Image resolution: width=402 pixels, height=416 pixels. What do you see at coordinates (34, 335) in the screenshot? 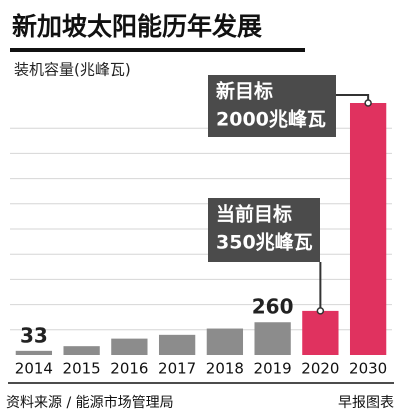
I see `value-label: 33` at bounding box center [34, 335].